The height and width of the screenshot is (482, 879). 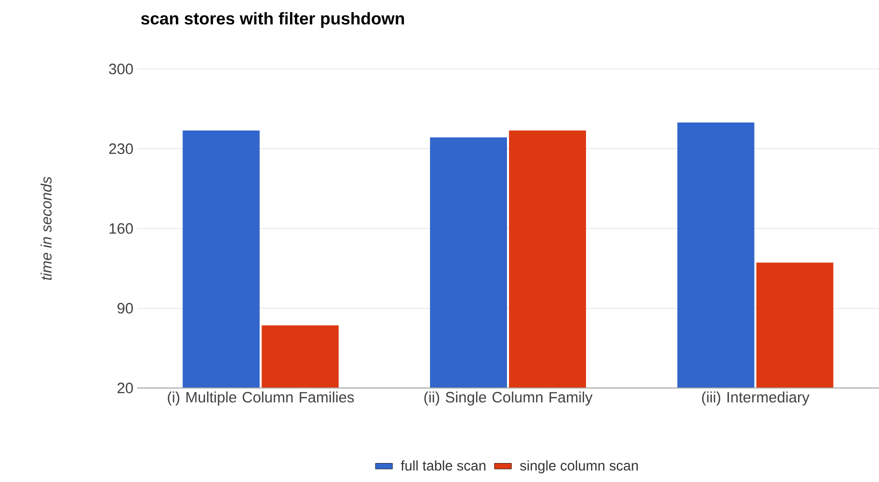 What do you see at coordinates (46, 228) in the screenshot?
I see `y-axis-title: time in seconds` at bounding box center [46, 228].